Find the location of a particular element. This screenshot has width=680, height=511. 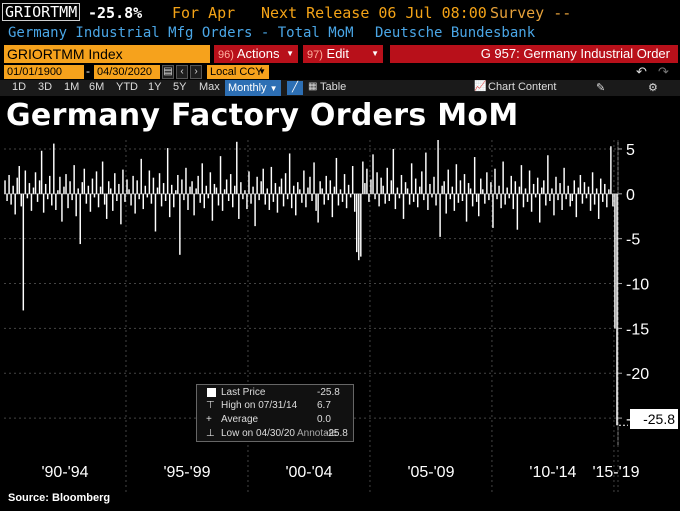

period-6m: 6M is located at coordinates (97, 87).